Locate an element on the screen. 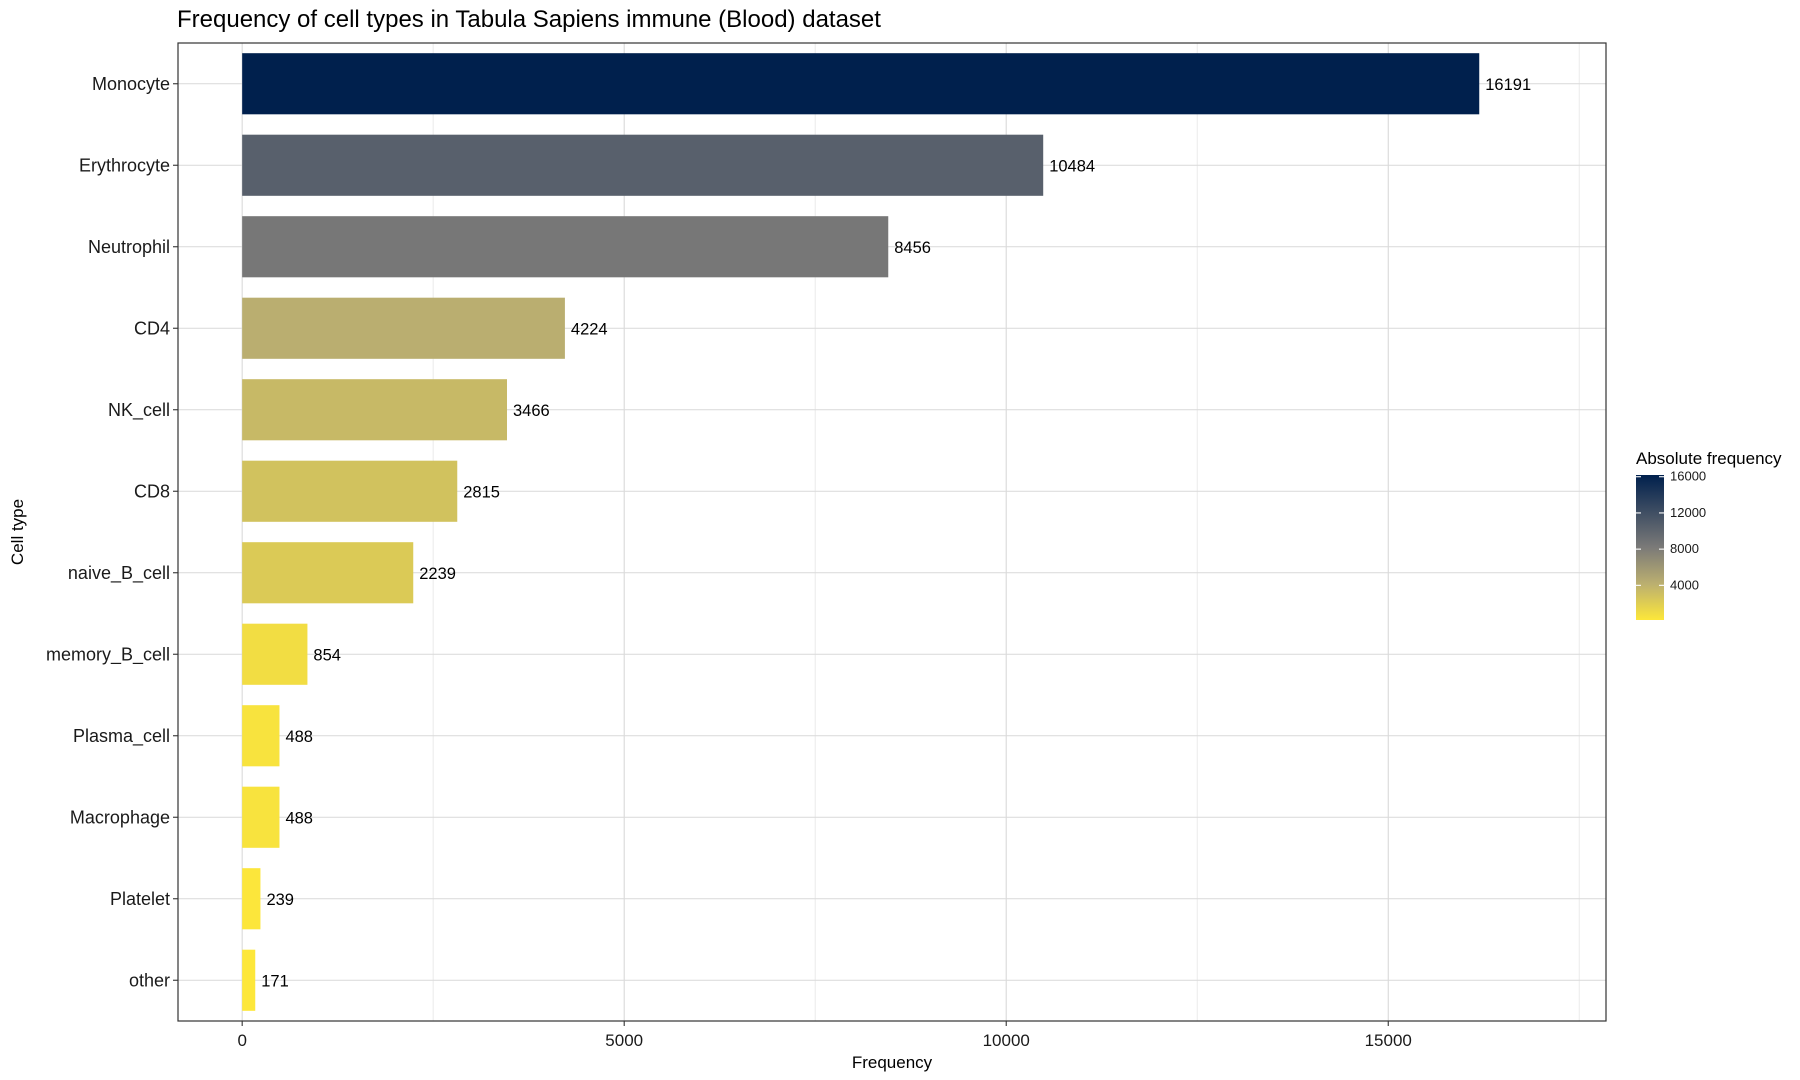 Image resolution: width=1800 pixels, height=1080 pixels. y-tick-label: naive_B_cell is located at coordinates (119, 573).